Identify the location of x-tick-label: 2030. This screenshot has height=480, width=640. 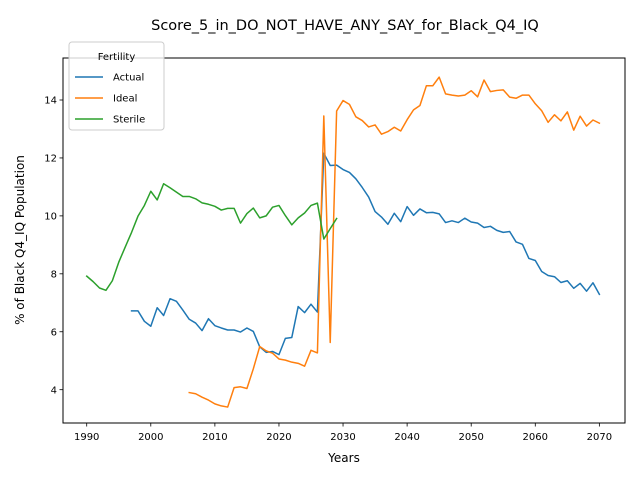
(342, 437).